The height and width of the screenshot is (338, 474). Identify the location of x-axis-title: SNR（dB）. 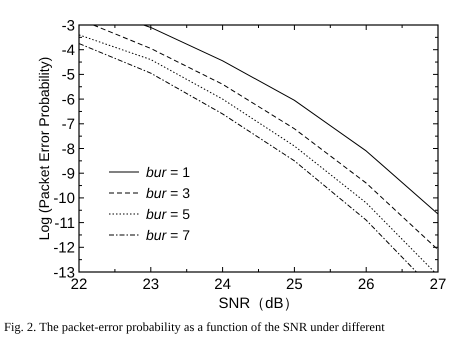
(258, 303).